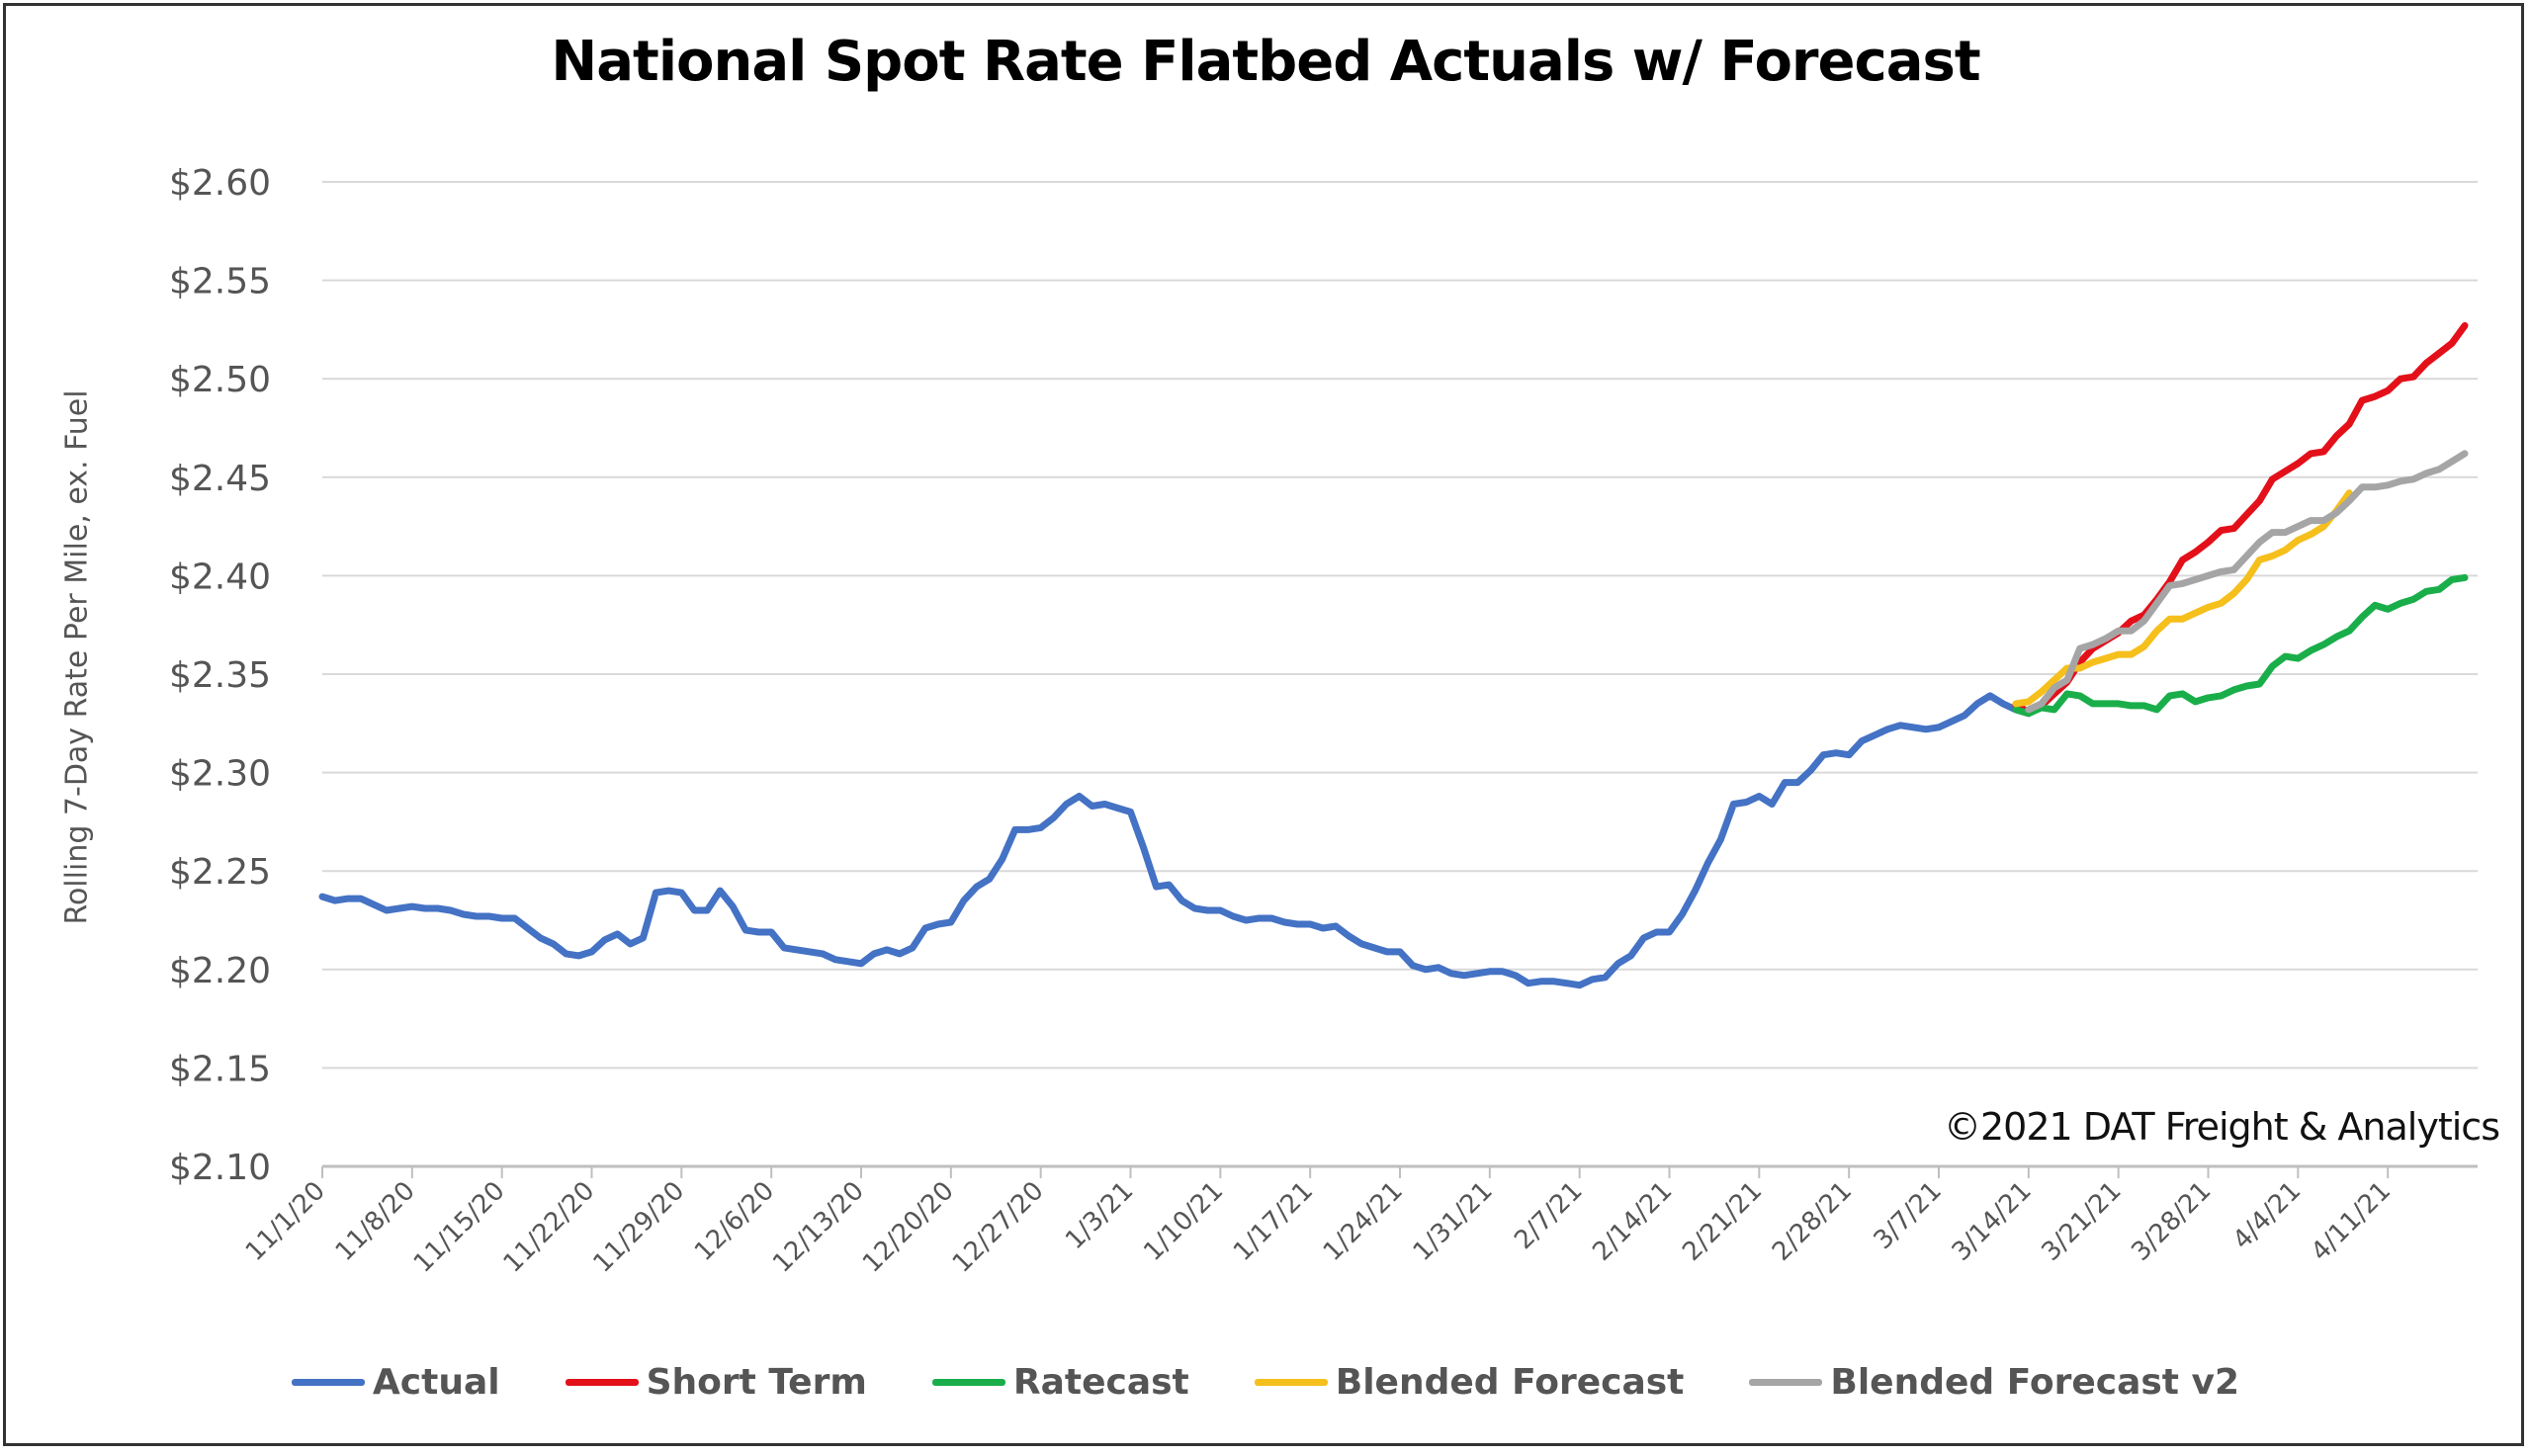 The height and width of the screenshot is (1456, 2531). I want to click on x-tick-label: 3/21/21, so click(2082, 1221).